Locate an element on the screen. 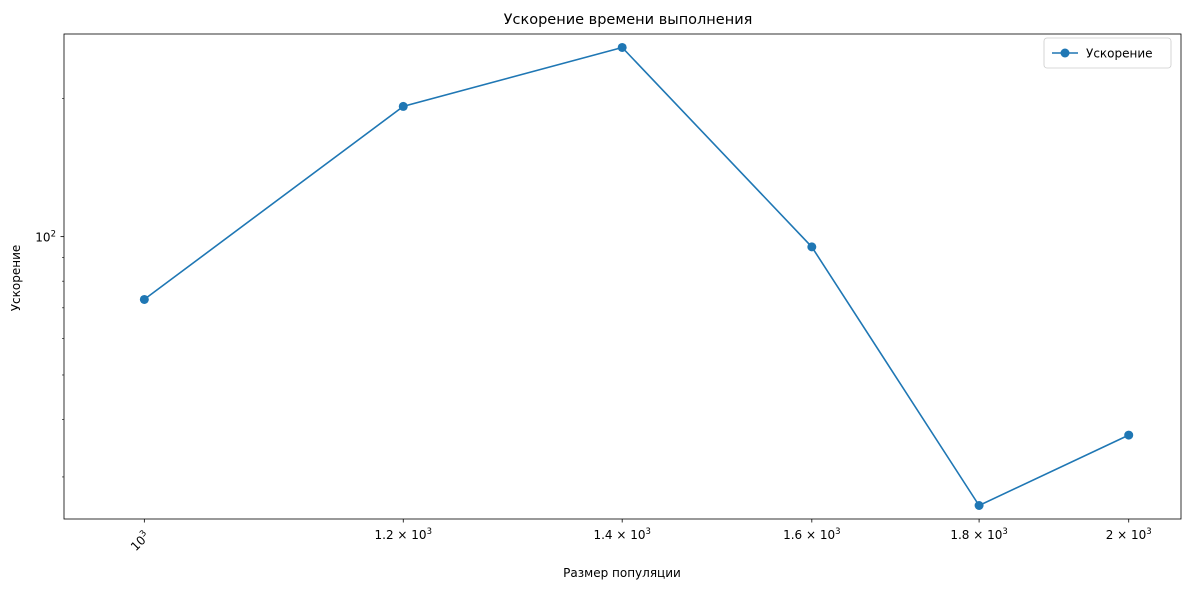 The width and height of the screenshot is (1189, 590). y-tick-label: 102 is located at coordinates (45, 237).